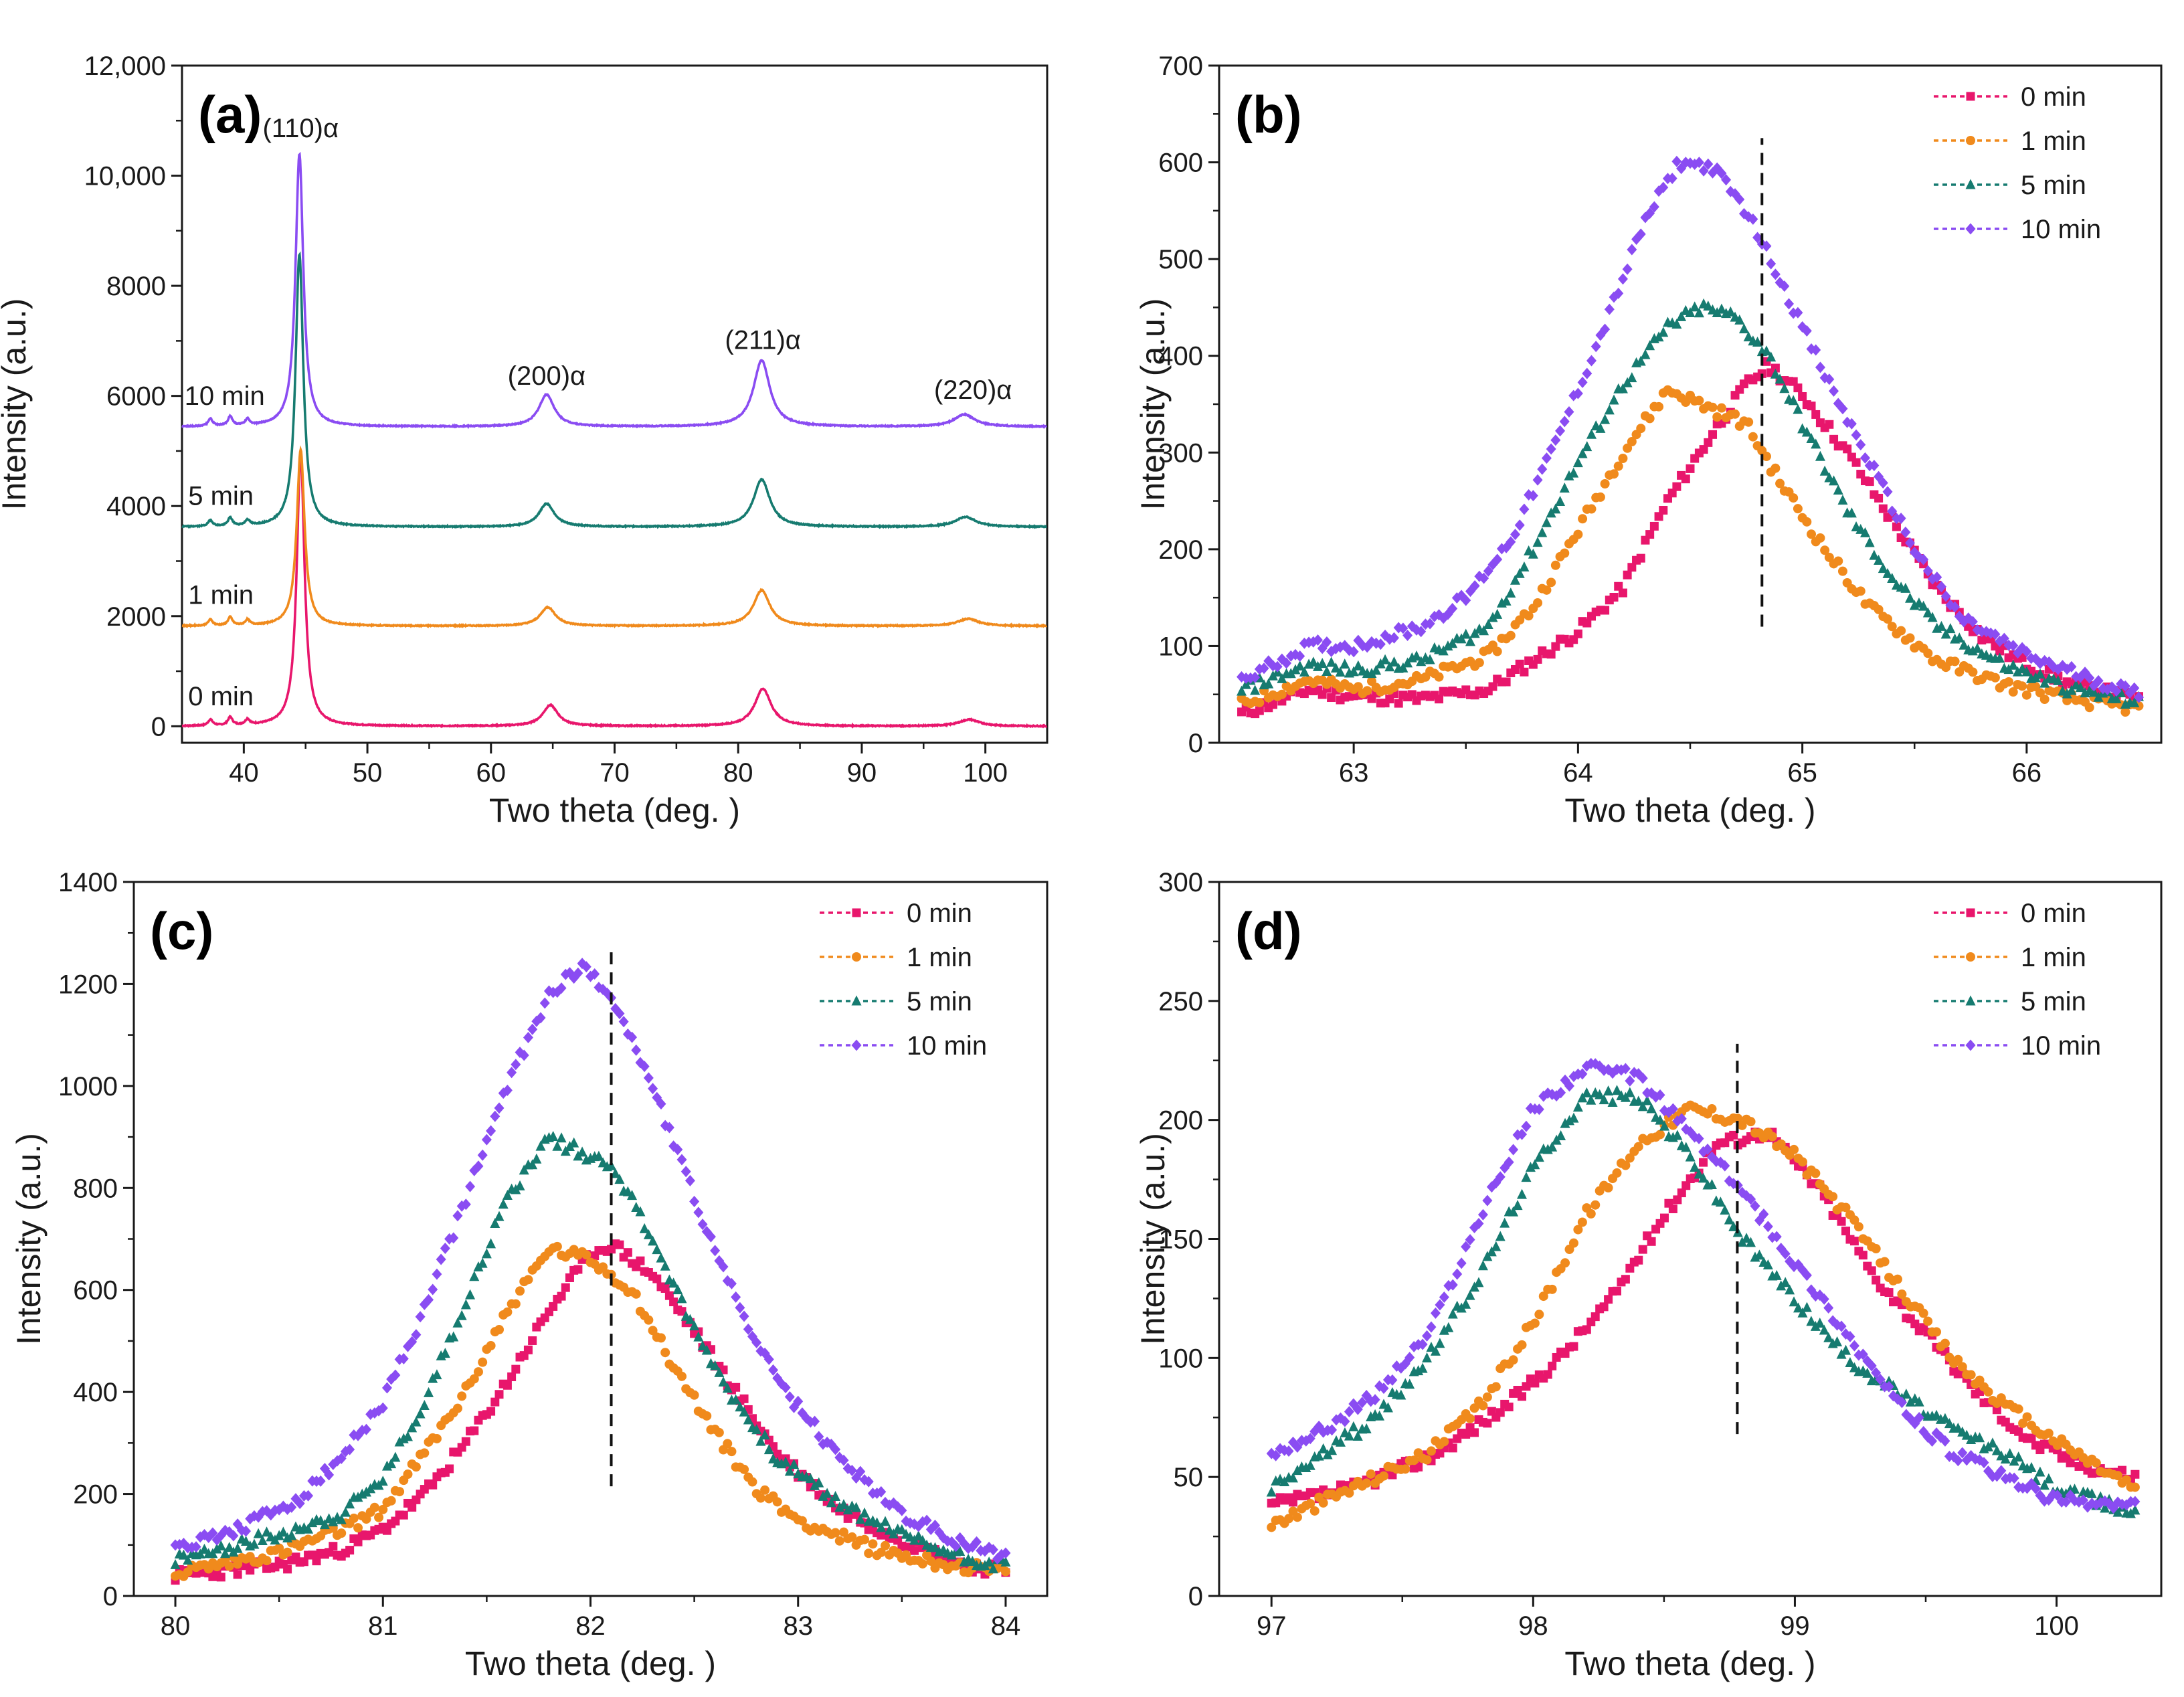 The width and height of the screenshot is (2184, 1697). Describe the element at coordinates (221, 696) in the screenshot. I see `series-label: 0 min` at that location.